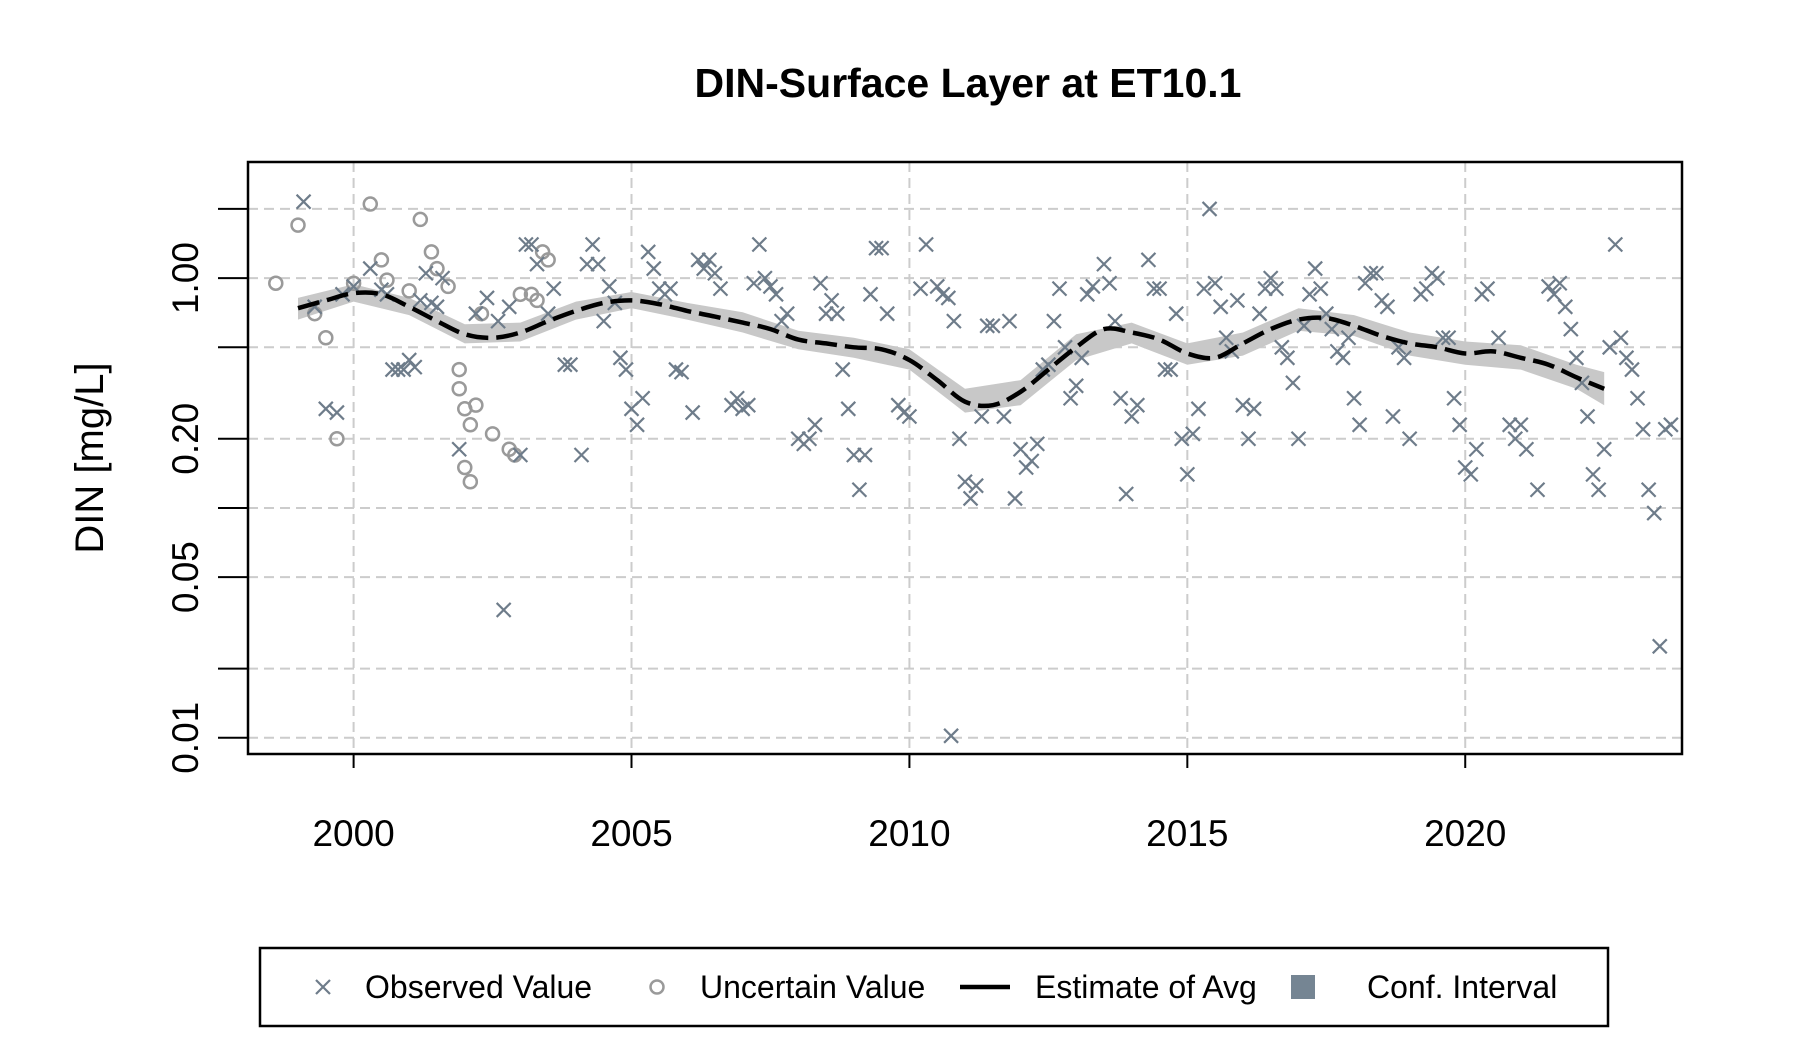 The image size is (1800, 1050). What do you see at coordinates (1146, 987) in the screenshot?
I see `legend-label: Estimate of Avg` at bounding box center [1146, 987].